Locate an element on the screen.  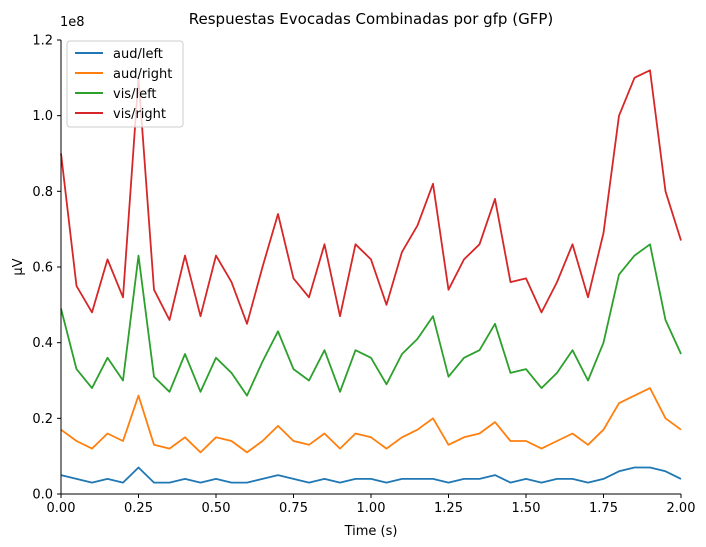
y-tick-label: 0.4 is located at coordinates (42, 343).